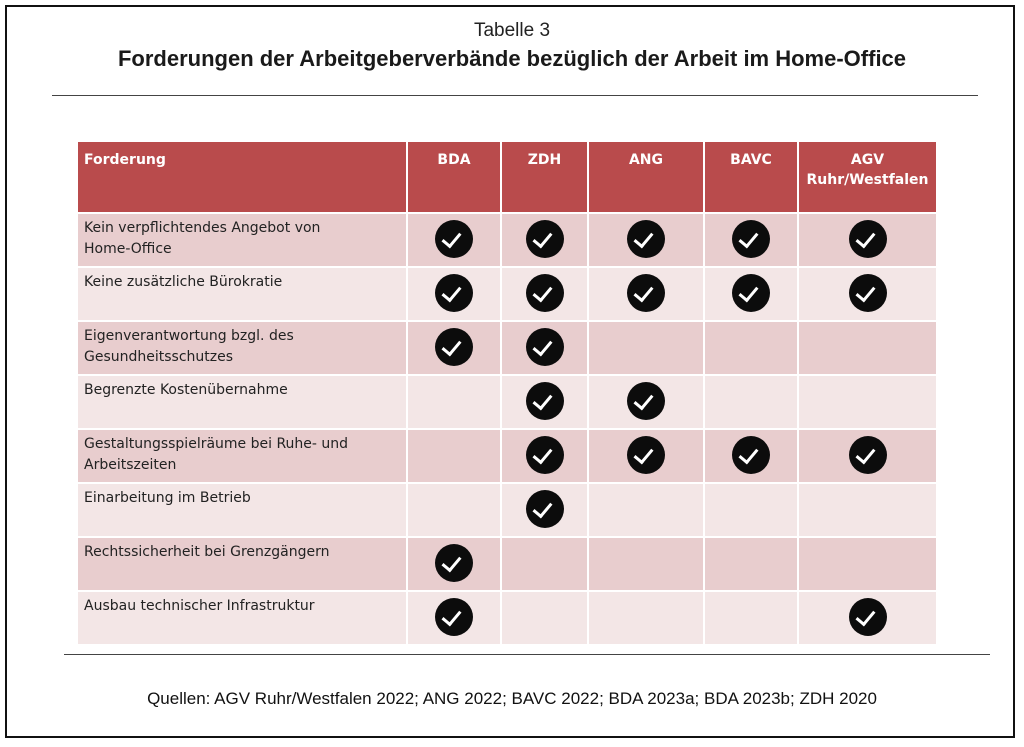 The image size is (1024, 747). I want to click on row-label-line2: Home-Office, so click(128, 249).